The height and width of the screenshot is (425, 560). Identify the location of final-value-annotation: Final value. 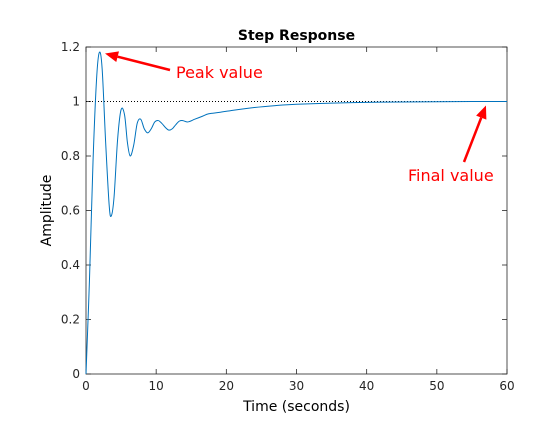
(451, 175).